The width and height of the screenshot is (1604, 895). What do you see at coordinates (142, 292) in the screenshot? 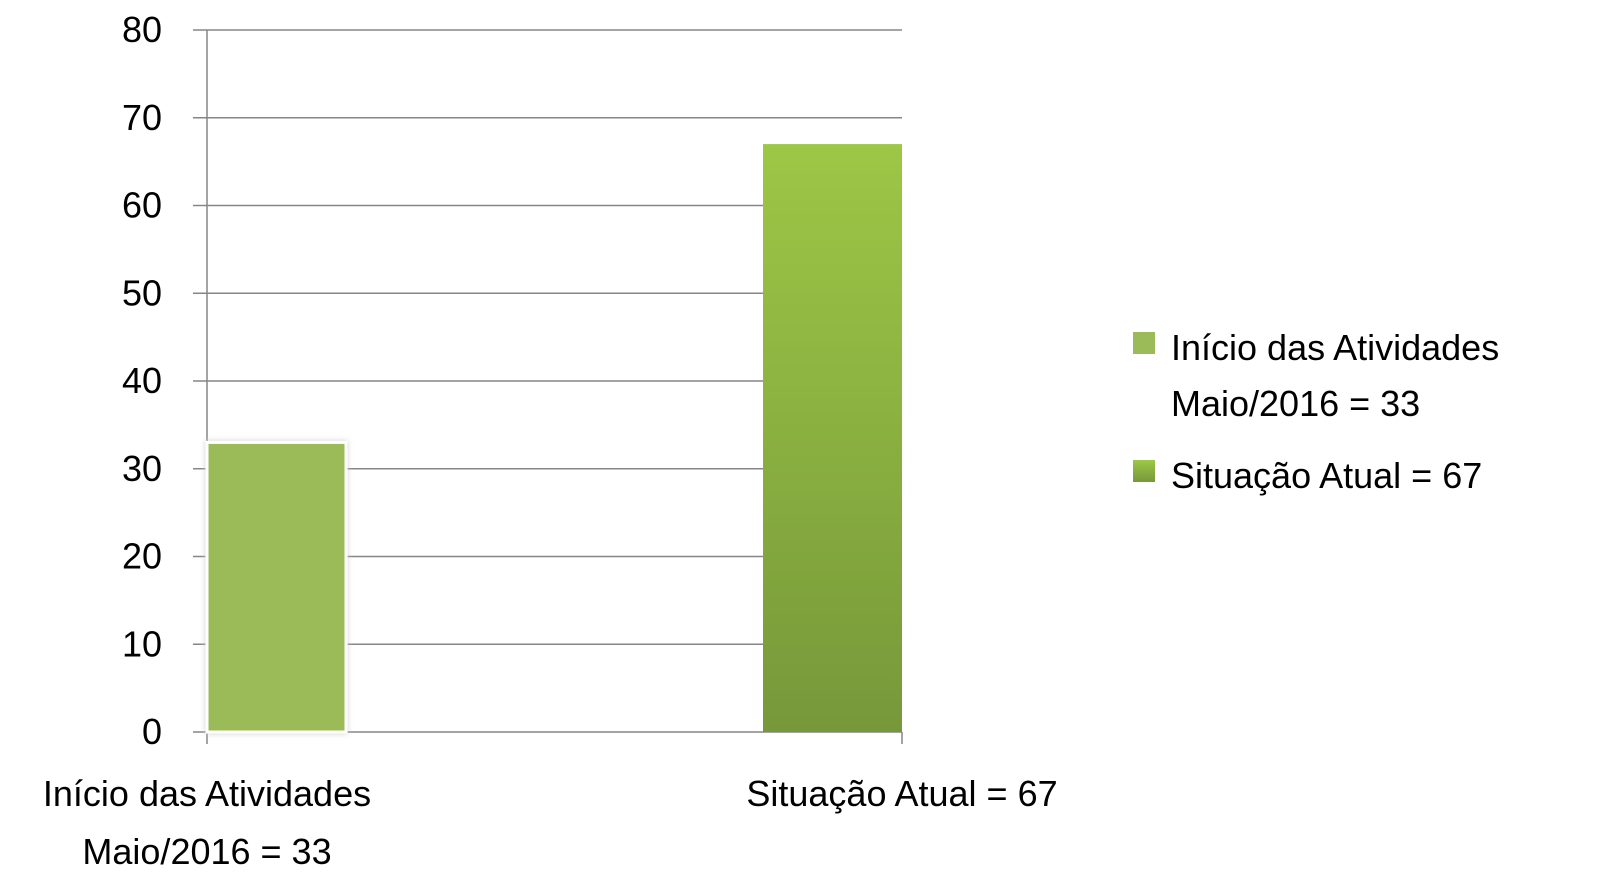
I see `y-tick-label: 50` at bounding box center [142, 292].